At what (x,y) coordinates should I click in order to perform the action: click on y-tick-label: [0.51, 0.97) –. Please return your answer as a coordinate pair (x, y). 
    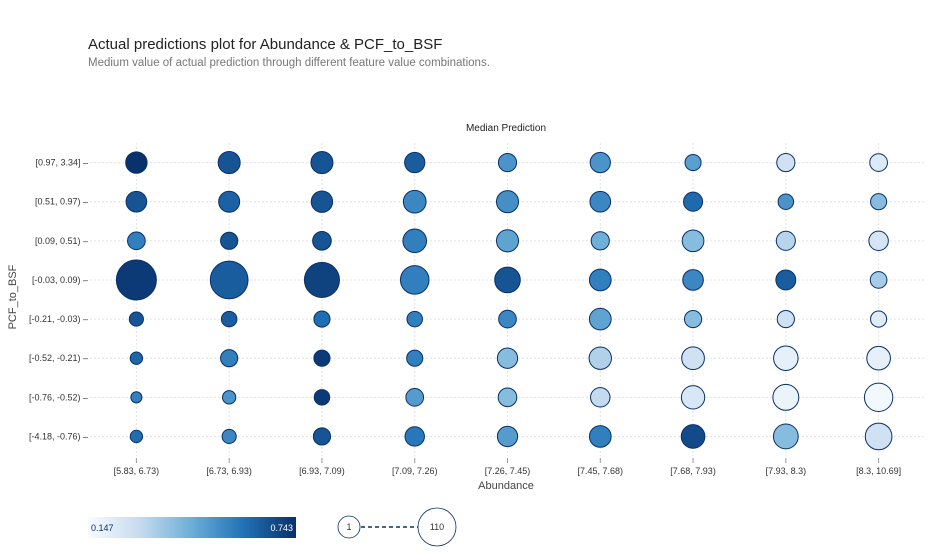
    Looking at the image, I should click on (61, 202).